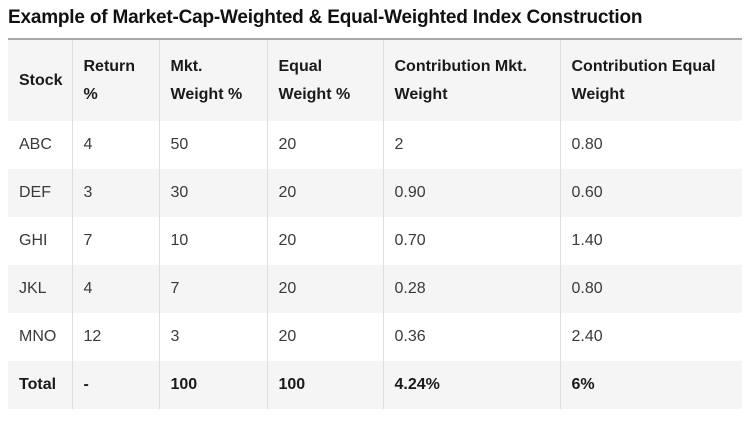 This screenshot has height=421, width=750. Describe the element at coordinates (115, 241) in the screenshot. I see `cell-return-pct: 7` at that location.